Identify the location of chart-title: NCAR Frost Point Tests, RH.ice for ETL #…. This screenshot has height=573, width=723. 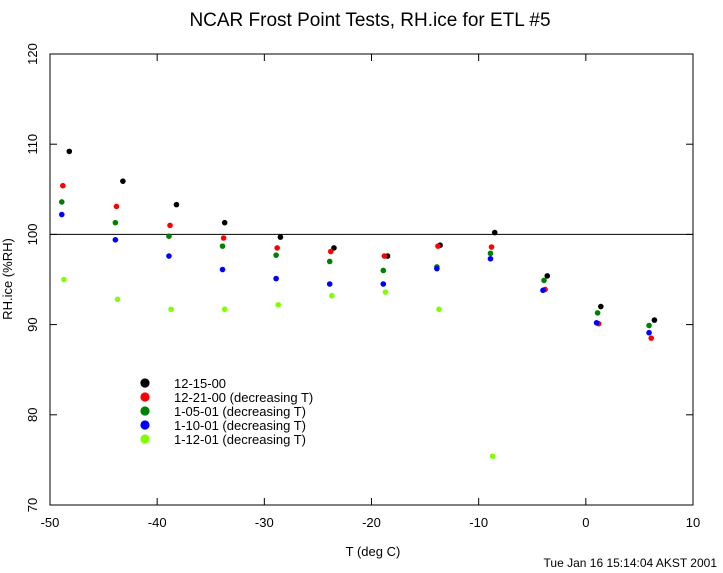
(369, 20).